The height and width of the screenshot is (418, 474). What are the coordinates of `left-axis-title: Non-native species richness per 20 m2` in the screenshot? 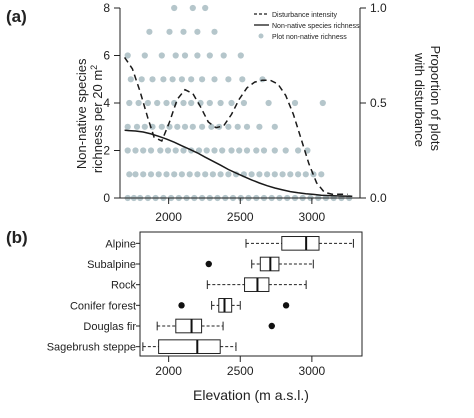 It's located at (89, 114).